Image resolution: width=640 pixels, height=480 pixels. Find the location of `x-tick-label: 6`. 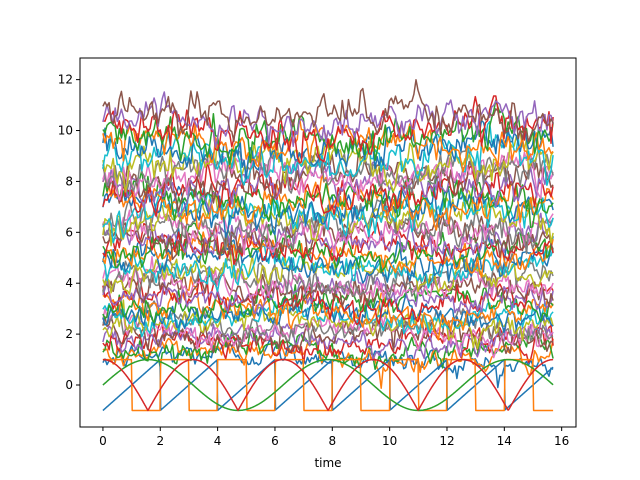

x-tick-label: 6 is located at coordinates (275, 441).